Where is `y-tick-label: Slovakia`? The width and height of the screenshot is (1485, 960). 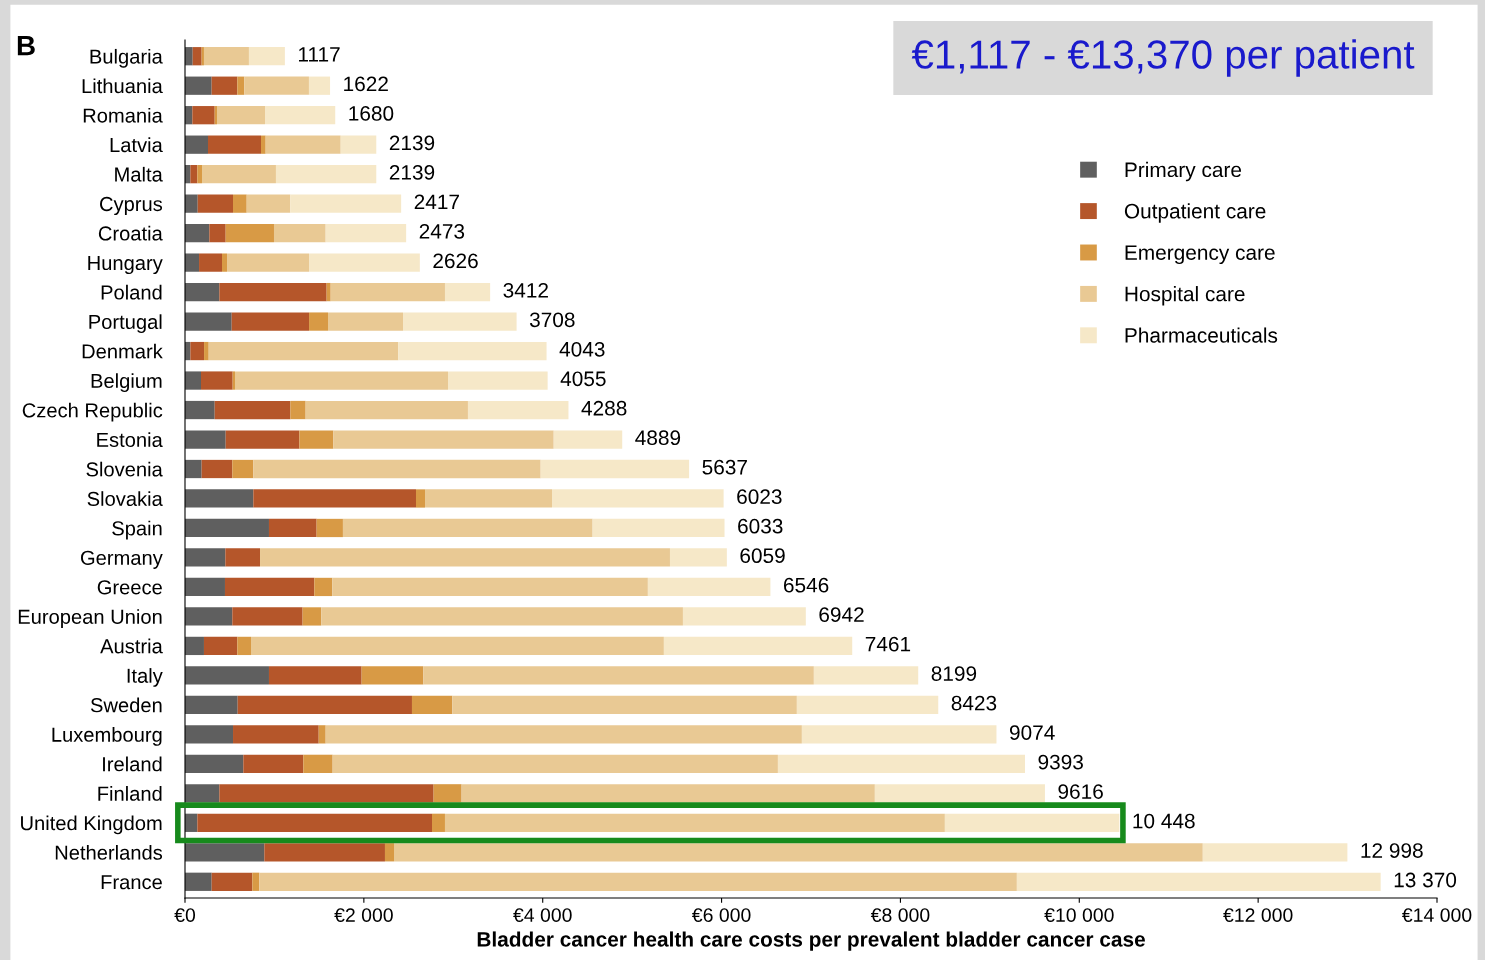 y-tick-label: Slovakia is located at coordinates (125, 498).